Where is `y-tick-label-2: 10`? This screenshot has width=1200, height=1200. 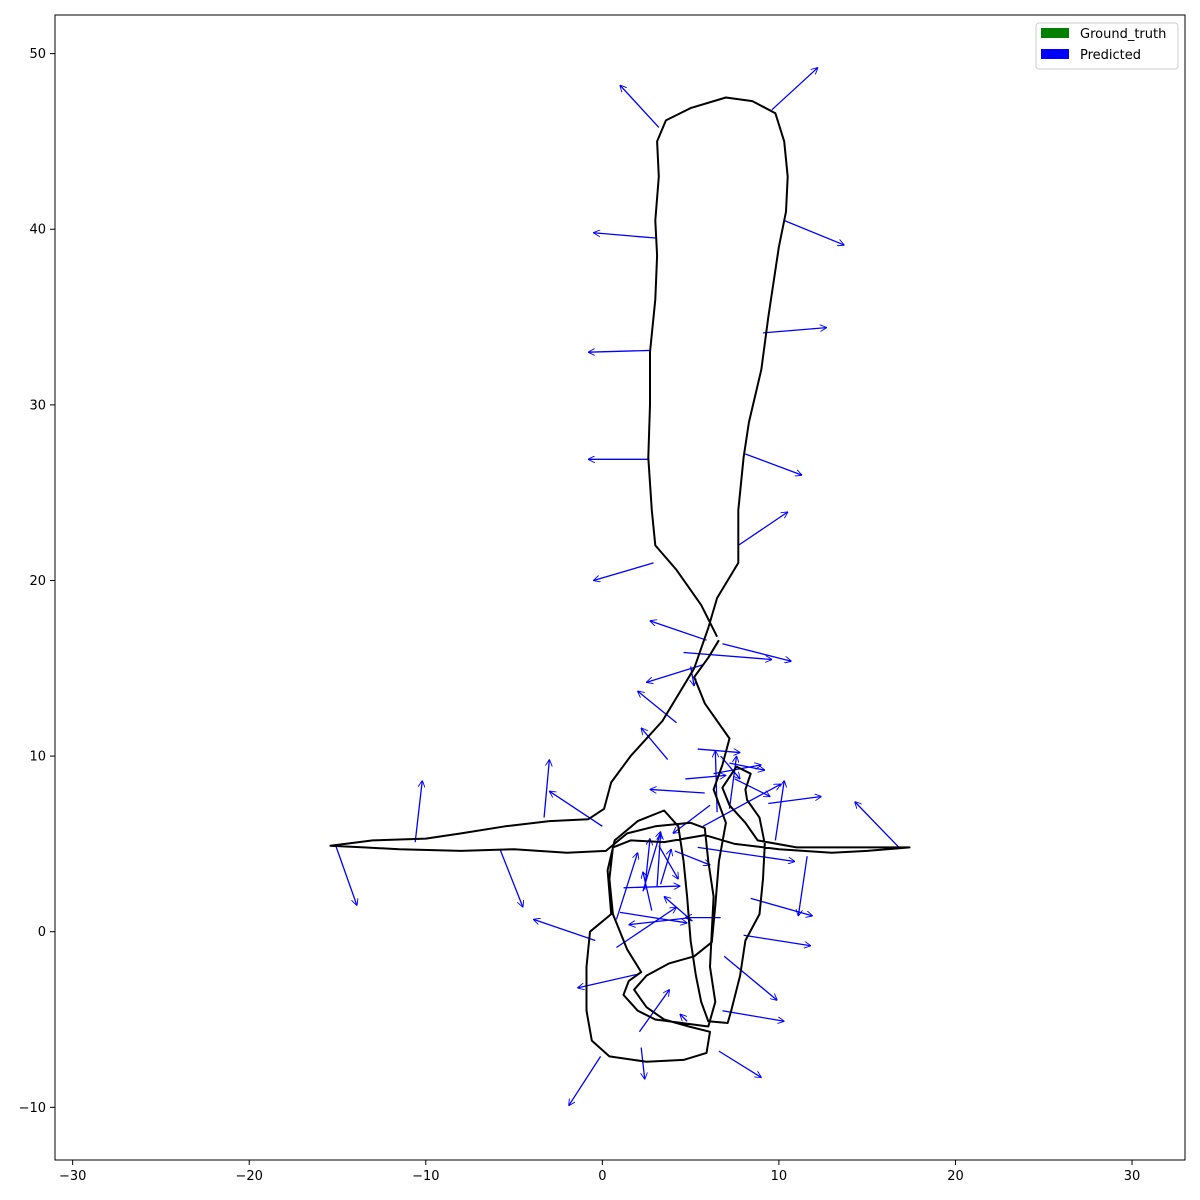 y-tick-label-2: 10 is located at coordinates (37, 757).